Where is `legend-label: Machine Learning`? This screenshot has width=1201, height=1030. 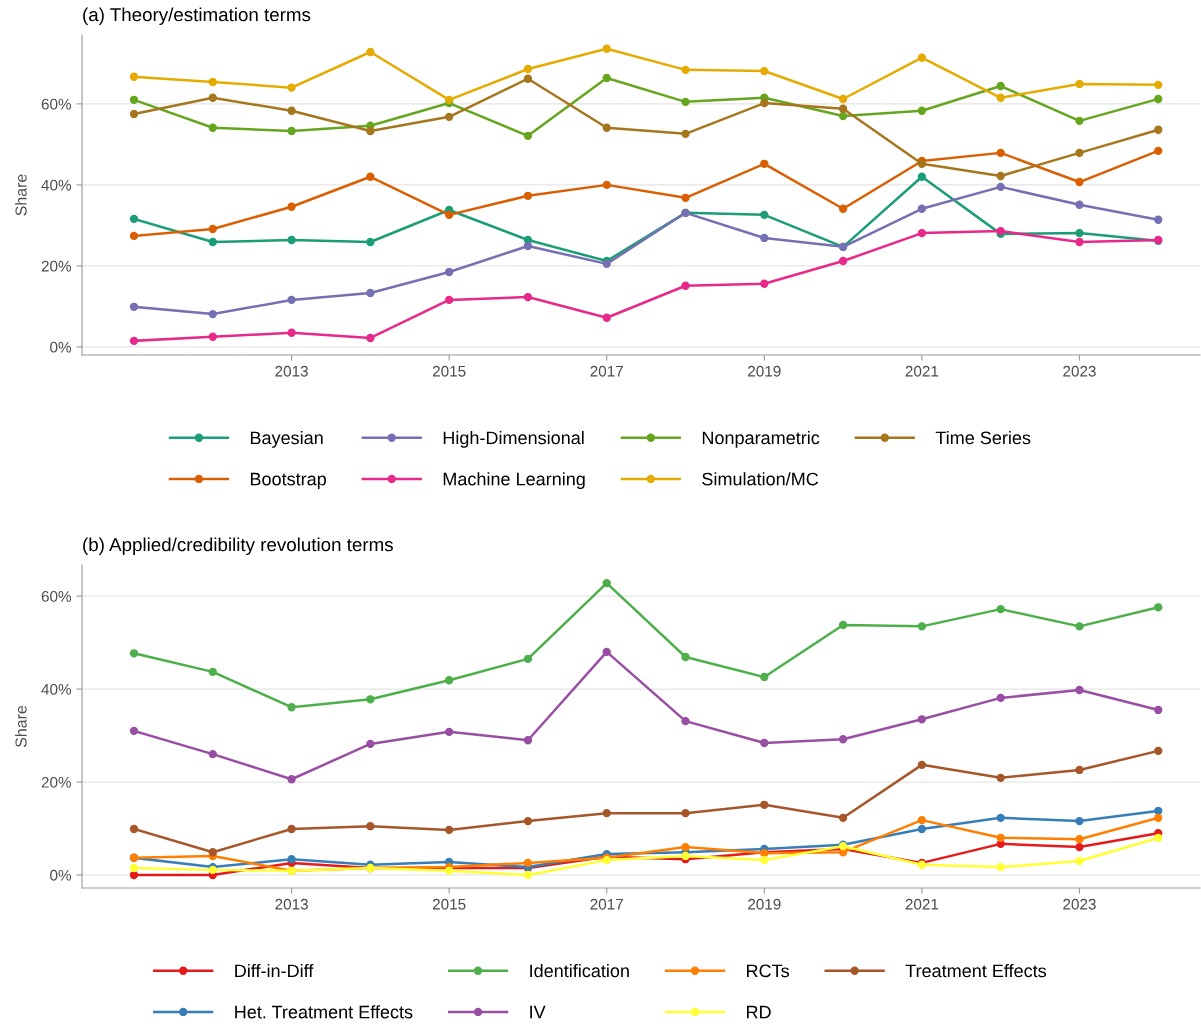 legend-label: Machine Learning is located at coordinates (514, 481).